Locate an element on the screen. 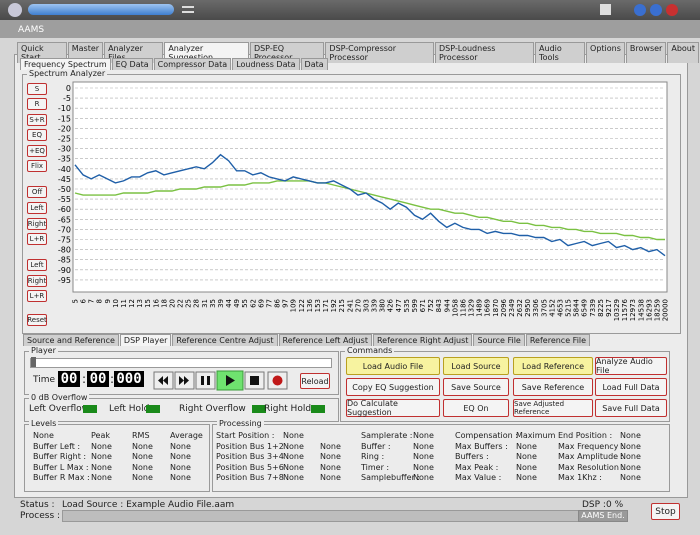  tab: EQ Data is located at coordinates (132, 64).